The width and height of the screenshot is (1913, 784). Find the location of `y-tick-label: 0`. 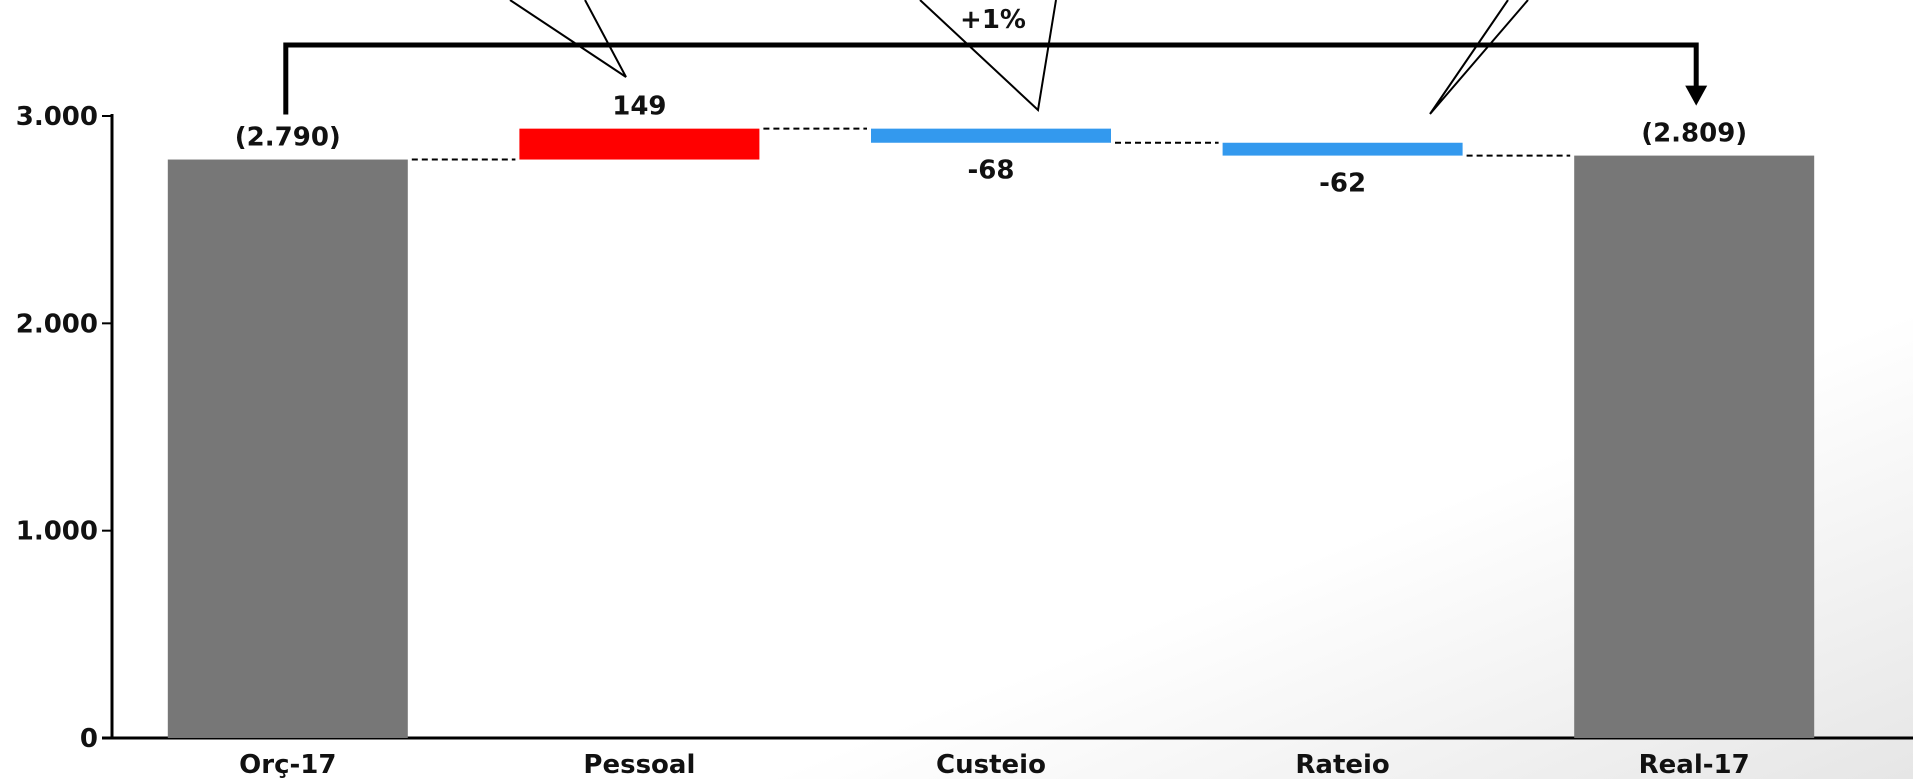

y-tick-label: 0 is located at coordinates (89, 739).